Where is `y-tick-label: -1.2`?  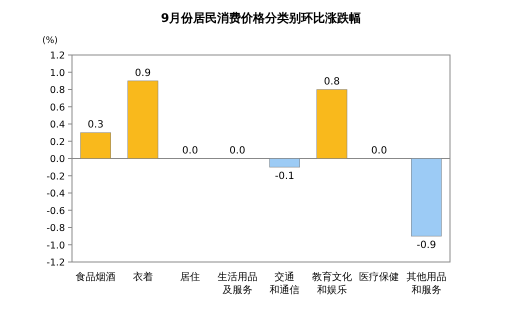
y-tick-label: -1.2 is located at coordinates (55, 263).